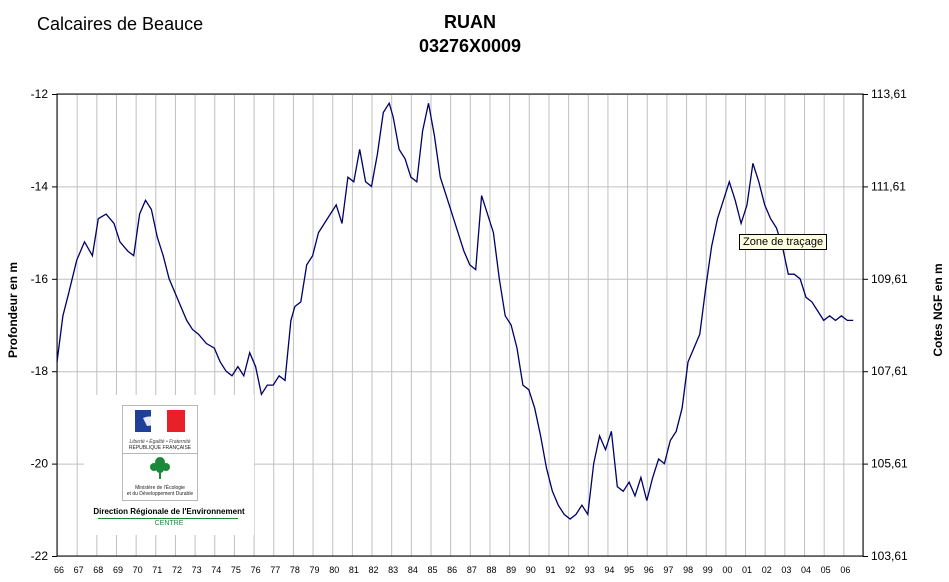 The image size is (949, 582). What do you see at coordinates (160, 442) in the screenshot?
I see `republic-motto: Liberté • Égalité • Fraternité` at bounding box center [160, 442].